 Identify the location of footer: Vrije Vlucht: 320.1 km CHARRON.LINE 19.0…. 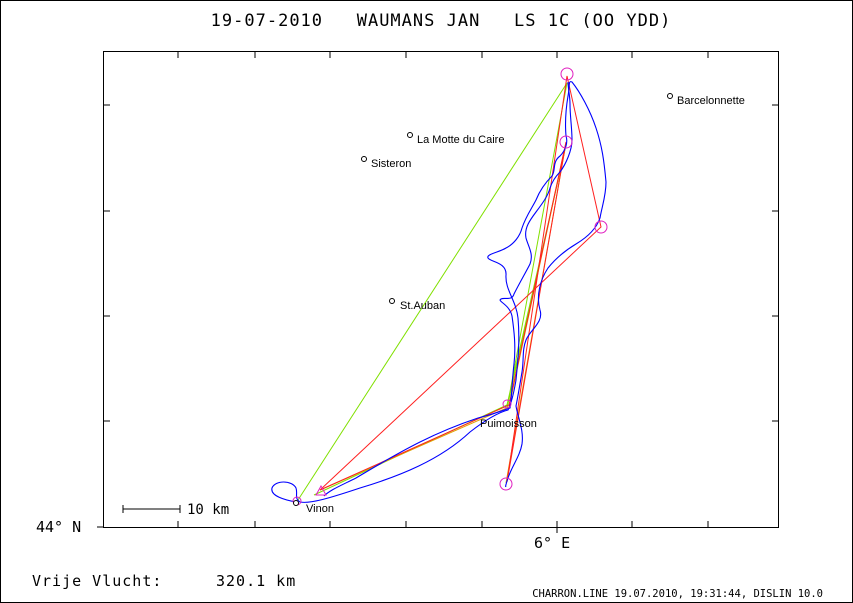
(427, 586).